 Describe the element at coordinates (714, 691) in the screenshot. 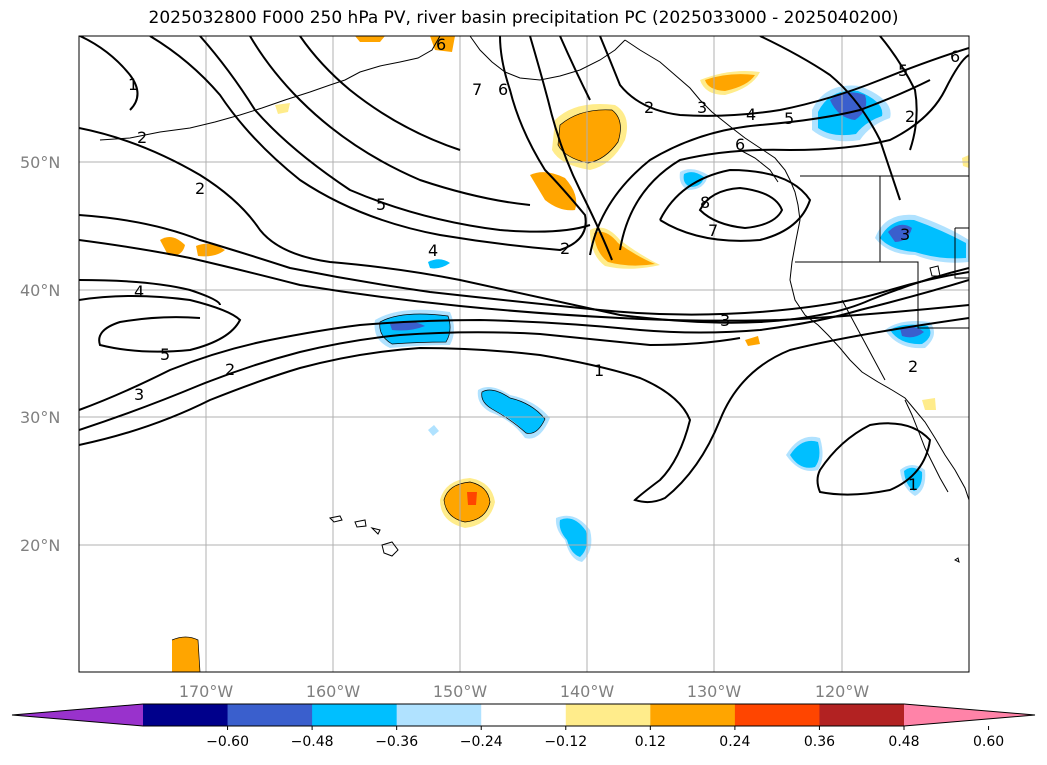

I see `lon-label: 130°W` at that location.